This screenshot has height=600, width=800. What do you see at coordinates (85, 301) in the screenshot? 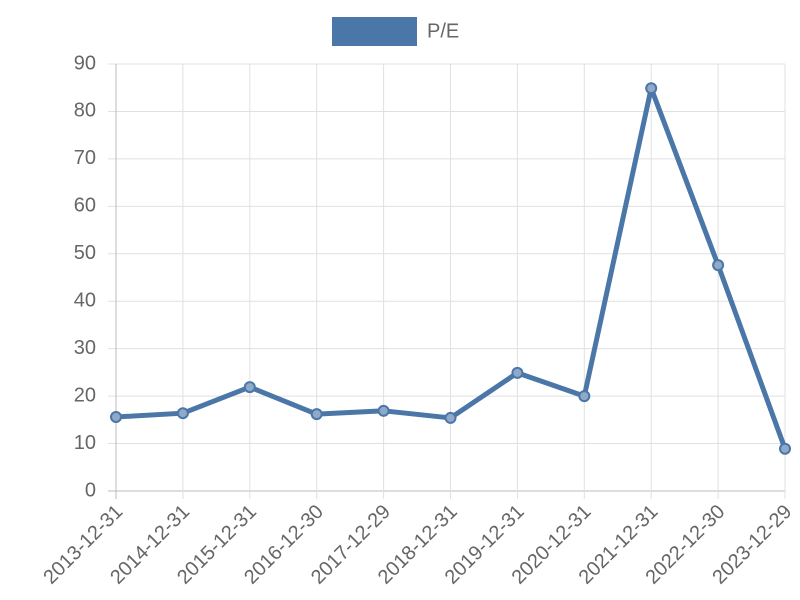
I see `y-tick-label: 40` at bounding box center [85, 301].